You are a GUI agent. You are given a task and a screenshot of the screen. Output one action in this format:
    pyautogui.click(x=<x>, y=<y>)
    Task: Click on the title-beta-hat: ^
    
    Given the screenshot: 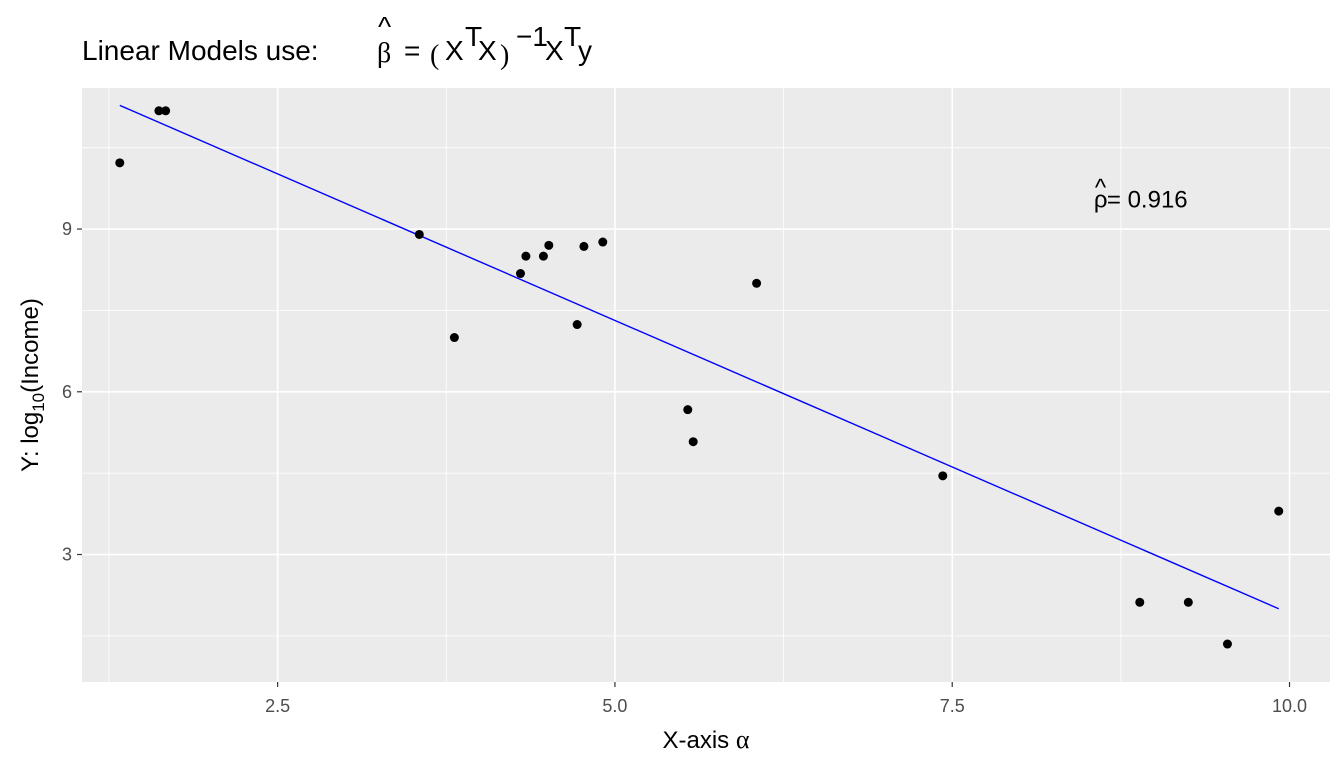 What is the action you would take?
    pyautogui.click(x=384, y=26)
    